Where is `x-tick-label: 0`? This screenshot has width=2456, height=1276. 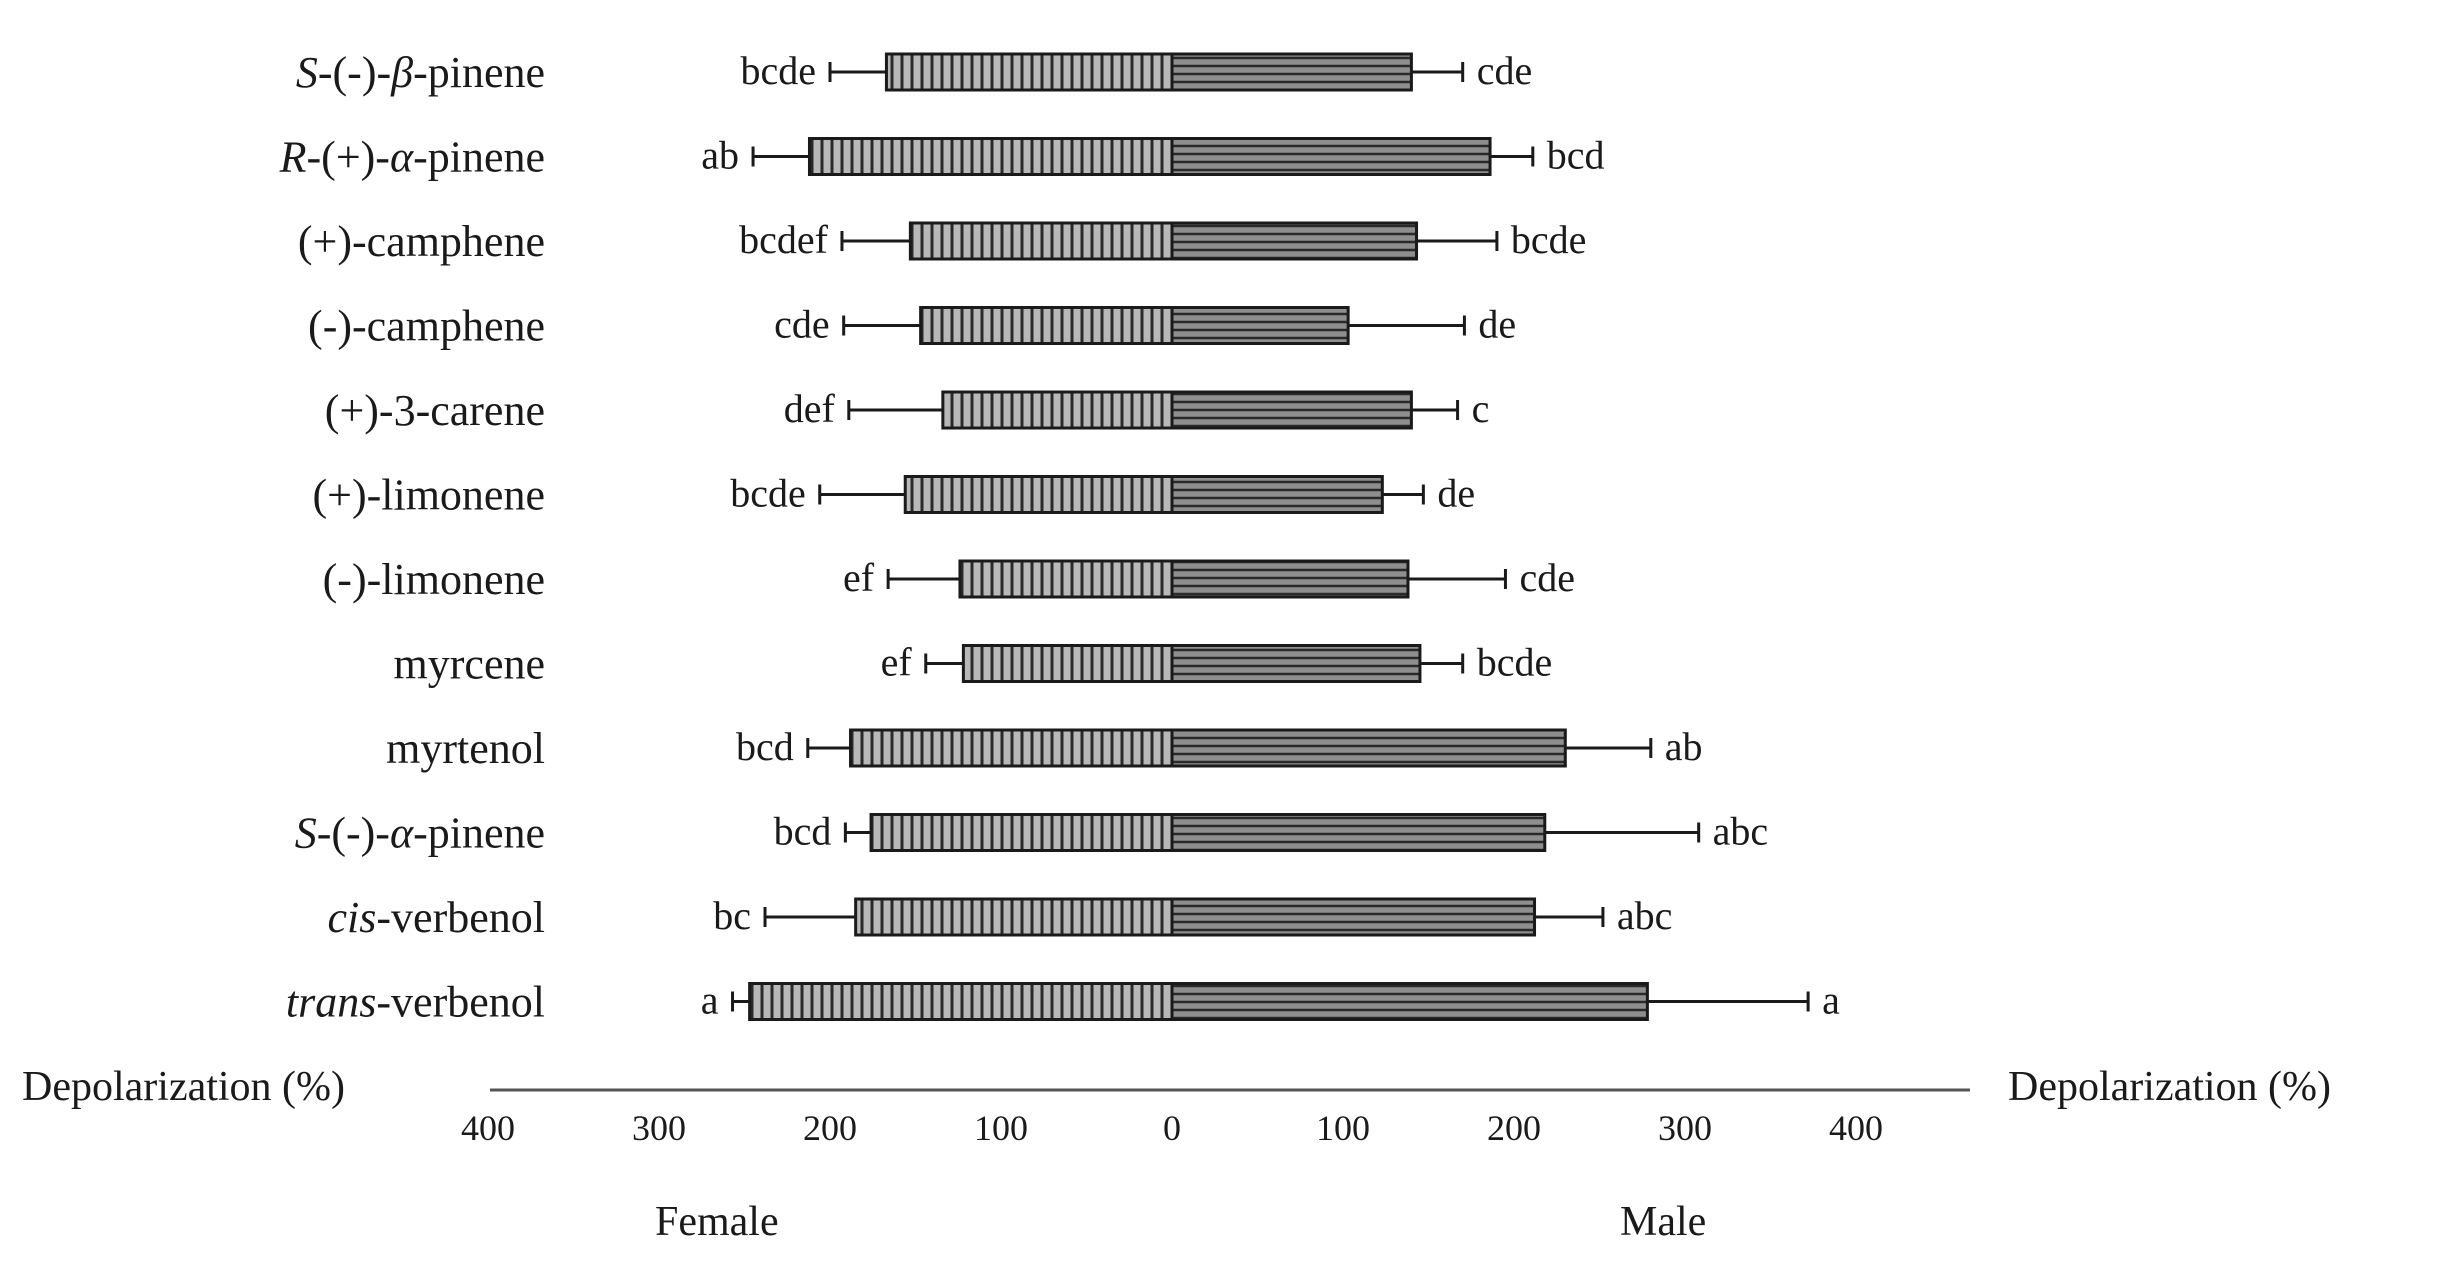 x-tick-label: 0 is located at coordinates (1172, 1128).